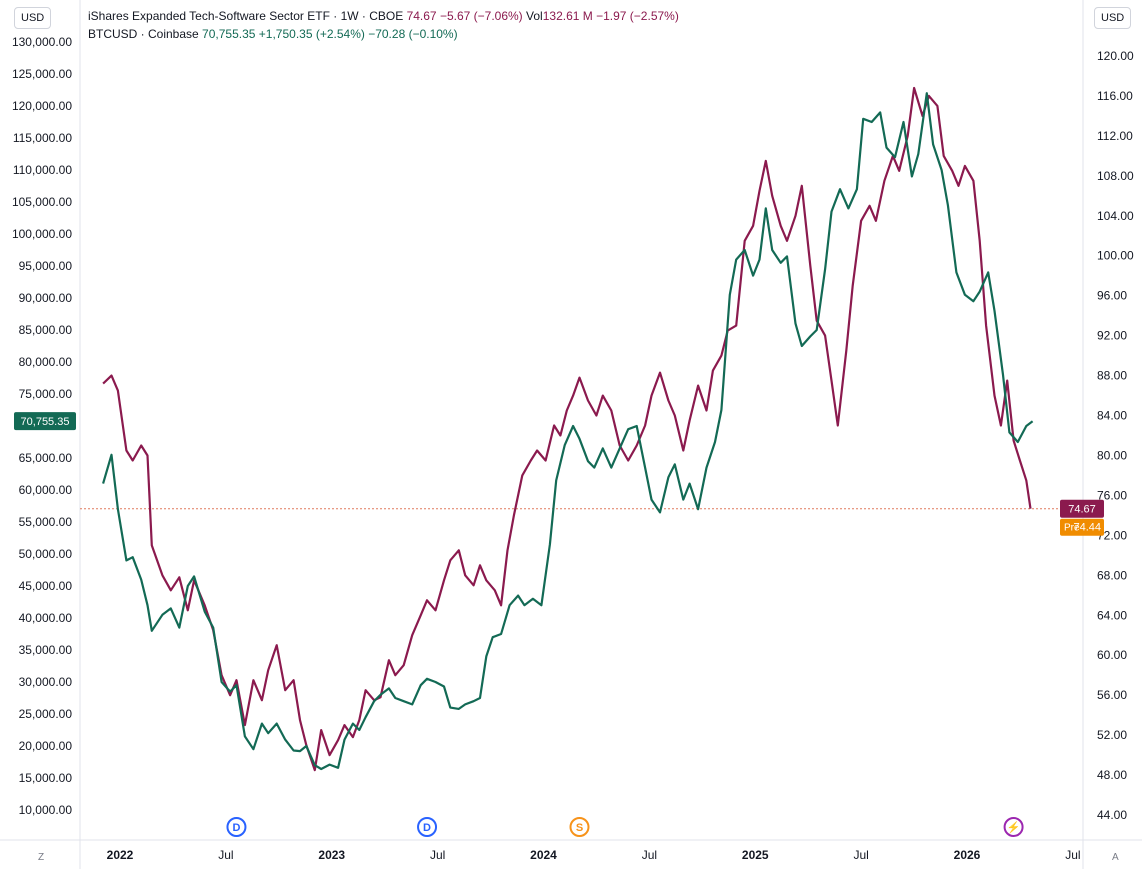  I want to click on left-tick-label: 10,000.00, so click(46, 810).